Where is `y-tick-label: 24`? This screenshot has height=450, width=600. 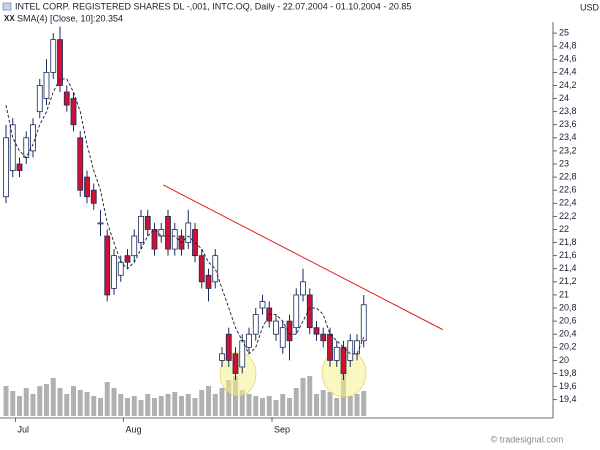 y-tick-label: 24 is located at coordinates (564, 98).